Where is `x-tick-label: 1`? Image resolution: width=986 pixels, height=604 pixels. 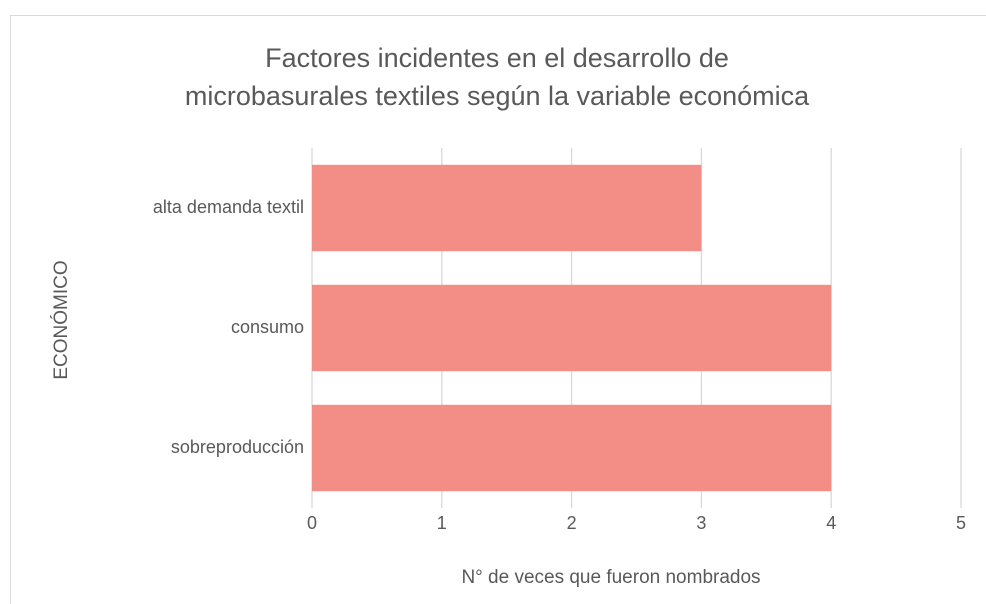 x-tick-label: 1 is located at coordinates (442, 523).